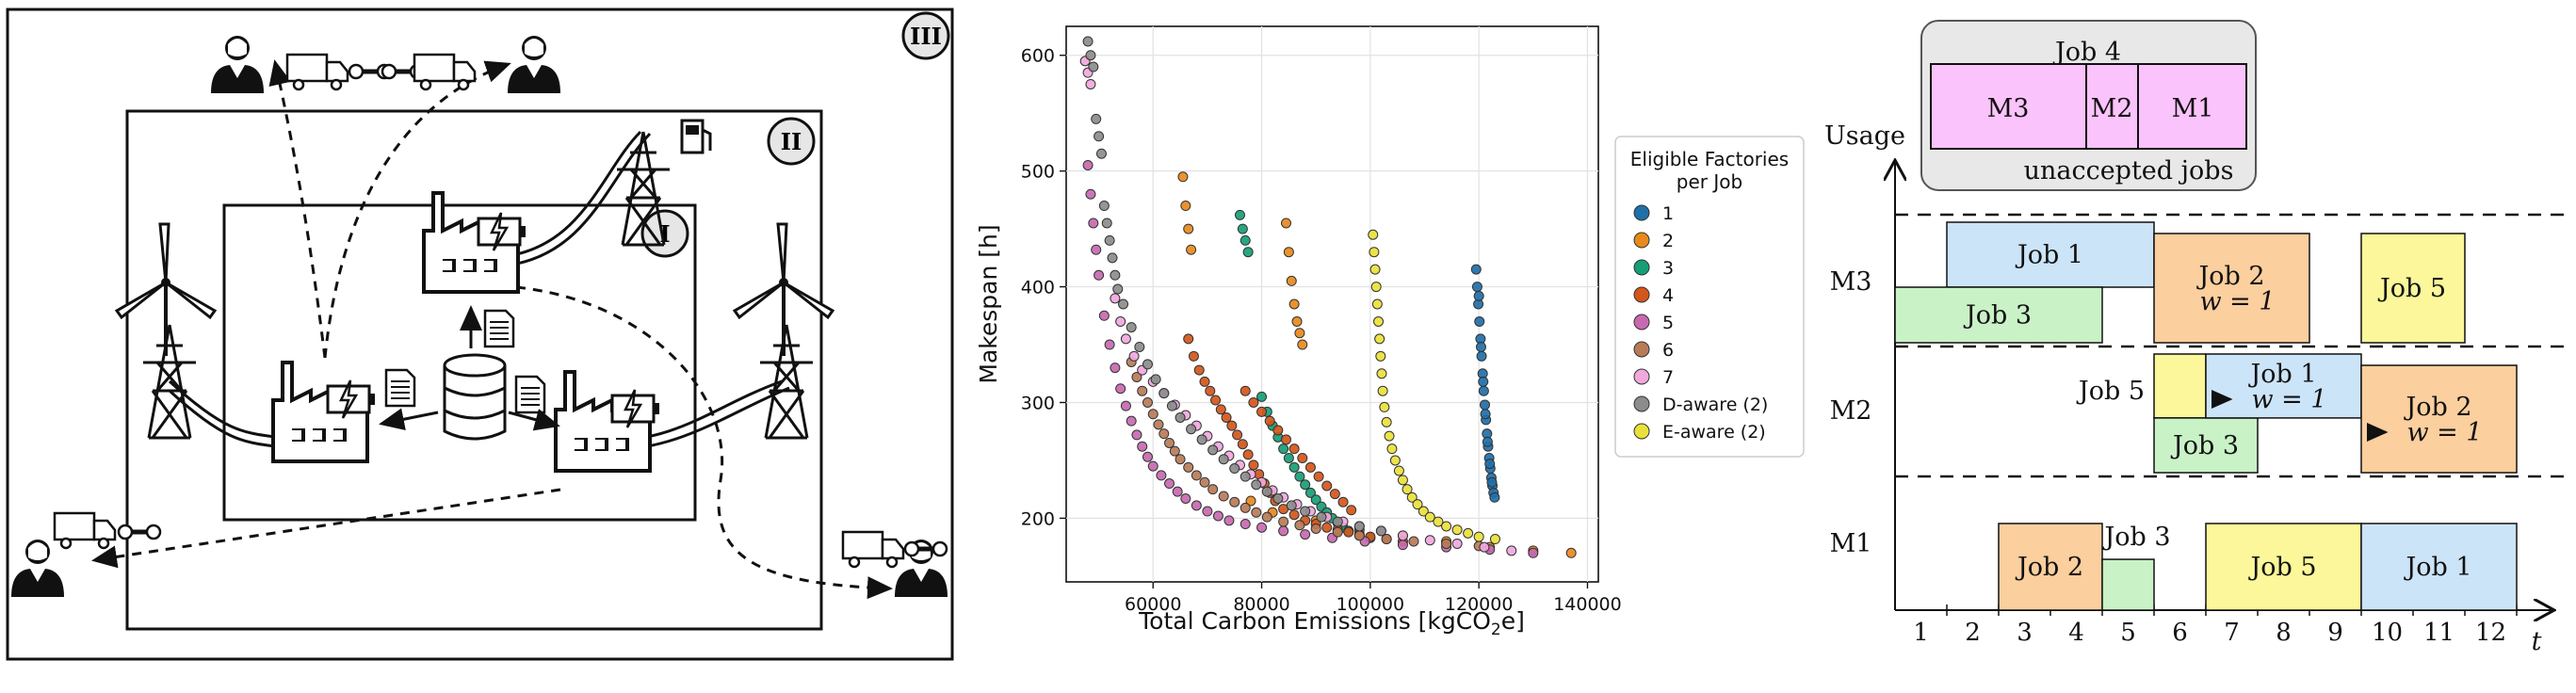  Describe the element at coordinates (1864, 136) in the screenshot. I see `gantt-y-label: Usage` at that location.